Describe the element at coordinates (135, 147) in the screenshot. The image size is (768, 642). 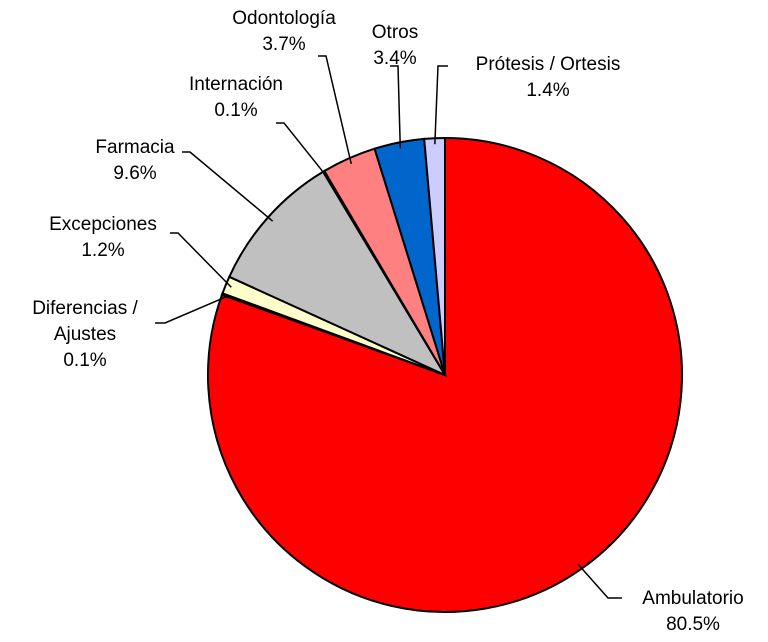
I see `category-name: Farmacia` at that location.